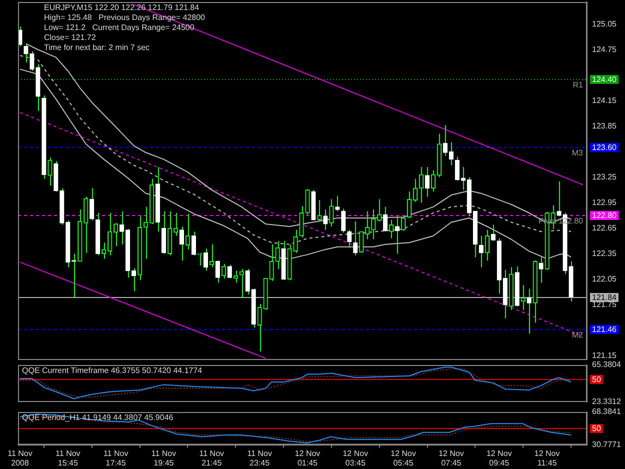 The width and height of the screenshot is (625, 469). What do you see at coordinates (163, 458) in the screenshot?
I see `x-tick-label: 11 Nov 19:45` at bounding box center [163, 458].